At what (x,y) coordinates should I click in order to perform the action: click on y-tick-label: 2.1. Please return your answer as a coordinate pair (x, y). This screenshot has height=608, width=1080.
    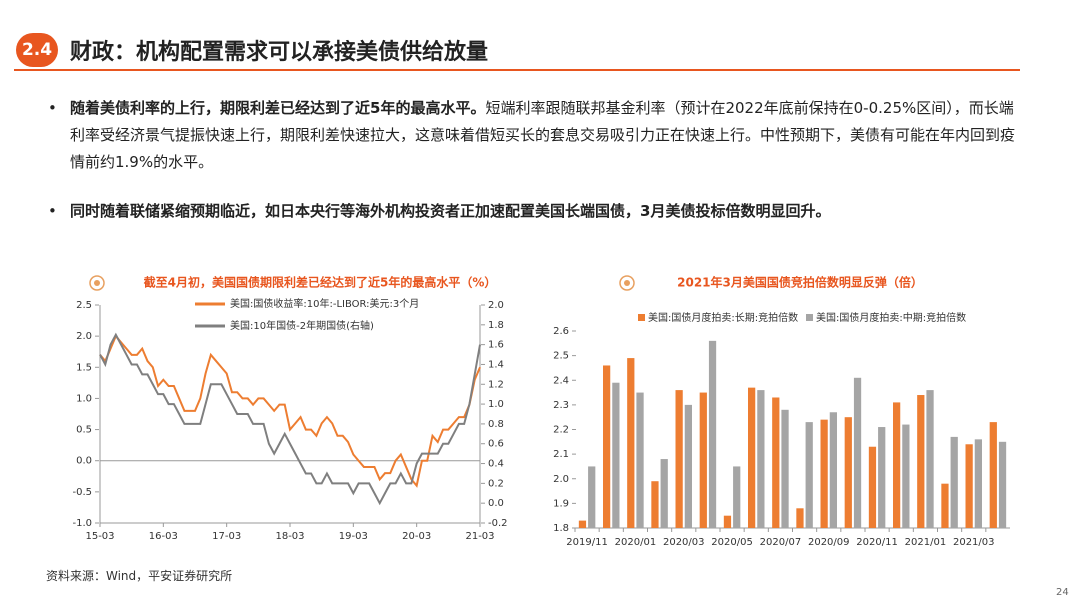
    Looking at the image, I should click on (561, 454).